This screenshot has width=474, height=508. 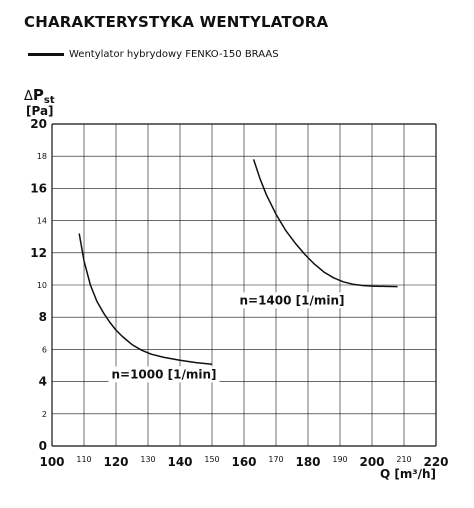 I want to click on y-tick-label-2: 2, so click(x=44, y=414).